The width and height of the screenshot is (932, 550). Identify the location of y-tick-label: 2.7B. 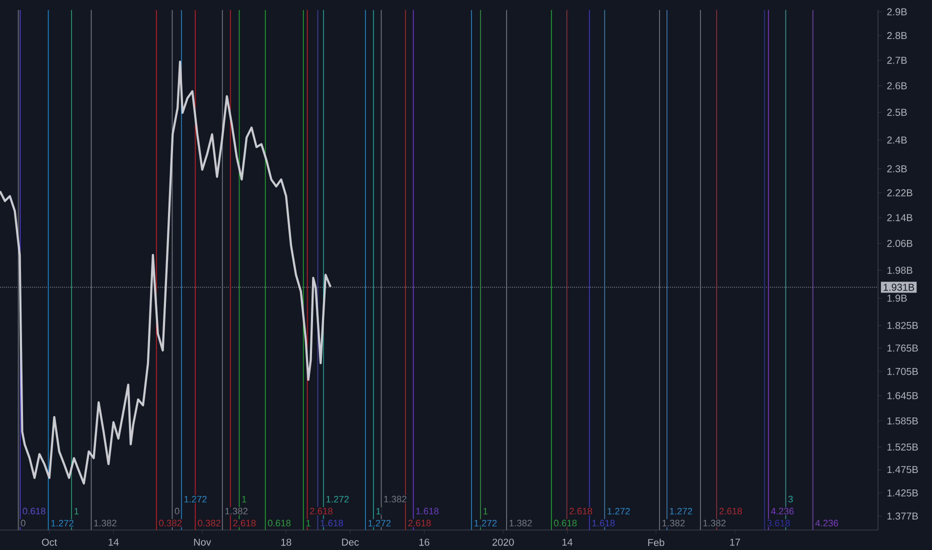
(897, 60).